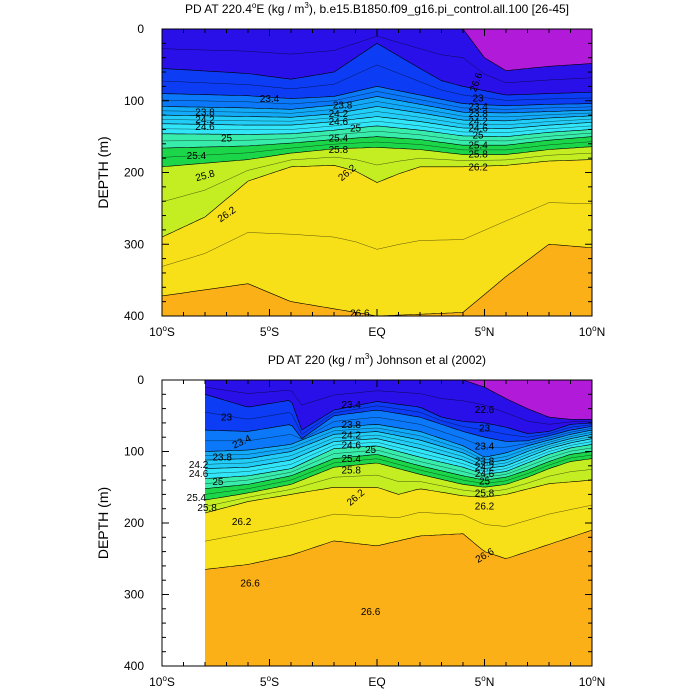 The image size is (700, 700). What do you see at coordinates (377, 359) in the screenshot?
I see `chart-title: PD AT 220 (kg / m3) Johnson et al (2002)` at bounding box center [377, 359].